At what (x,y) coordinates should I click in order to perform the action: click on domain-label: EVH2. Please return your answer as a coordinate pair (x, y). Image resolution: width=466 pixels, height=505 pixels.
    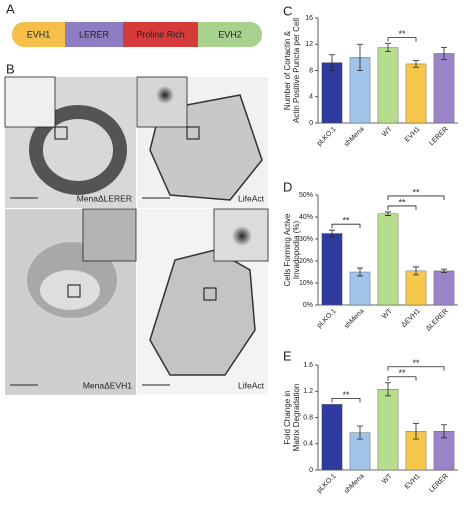
    Looking at the image, I should click on (230, 34).